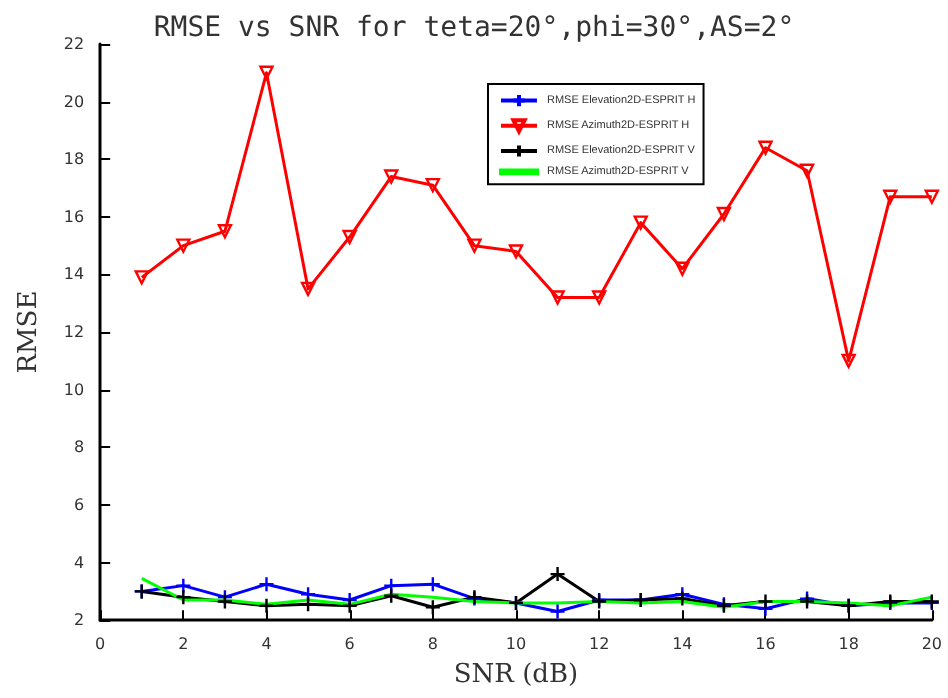 This screenshot has height=698, width=948. Describe the element at coordinates (74, 332) in the screenshot. I see `y-tick-label: 12` at that location.